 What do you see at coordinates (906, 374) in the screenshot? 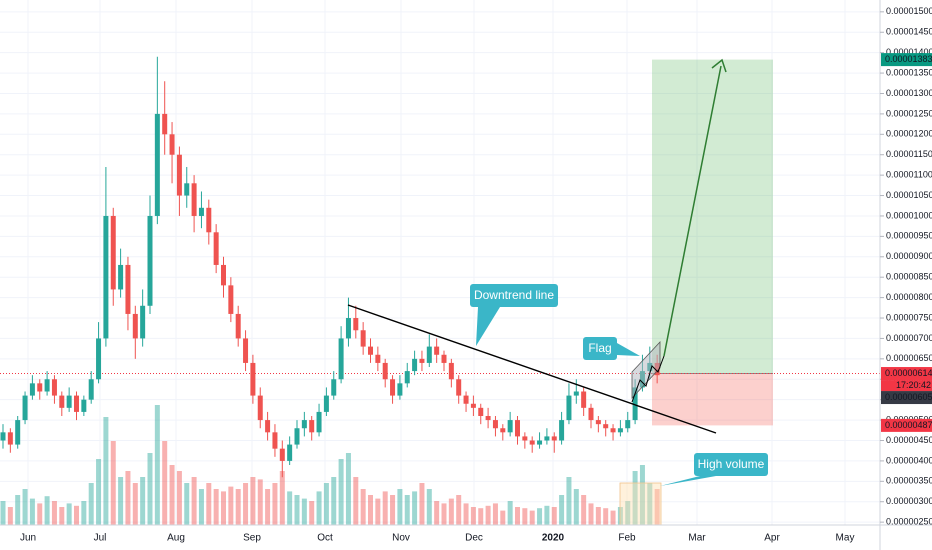
I see `price-badge` at bounding box center [906, 374].